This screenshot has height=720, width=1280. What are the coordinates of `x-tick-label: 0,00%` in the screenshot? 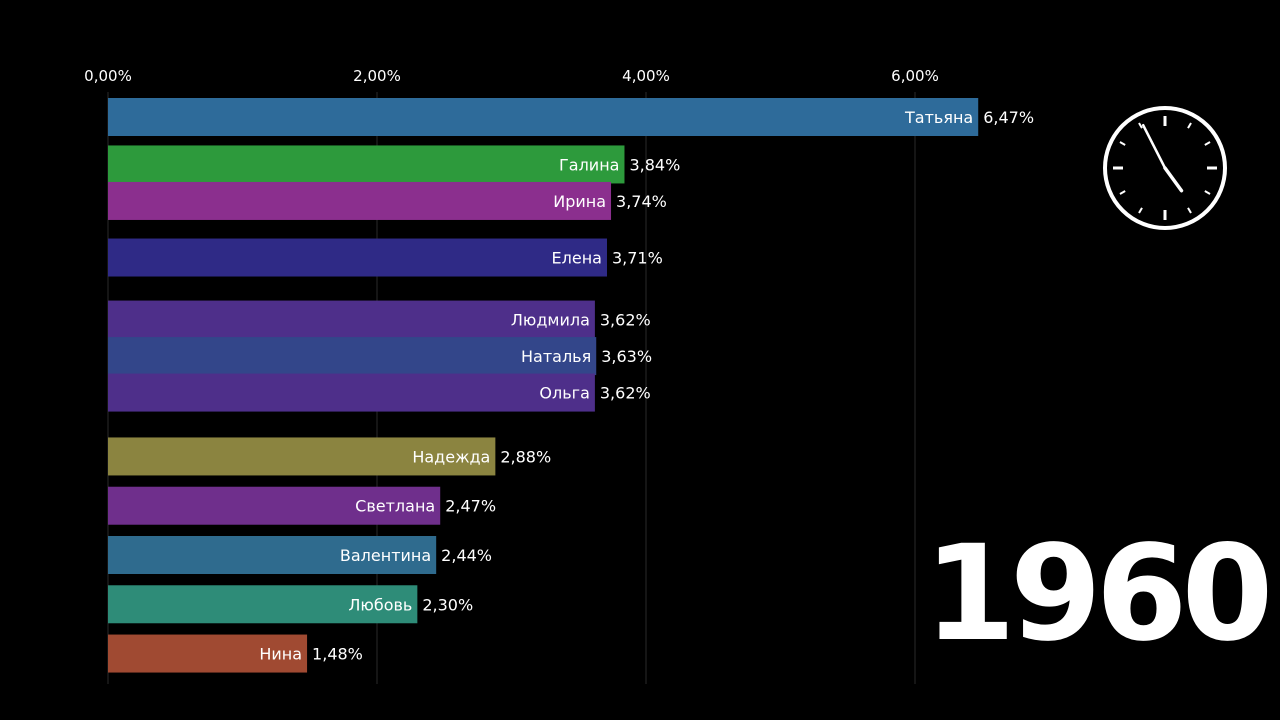 It's located at (108, 76).